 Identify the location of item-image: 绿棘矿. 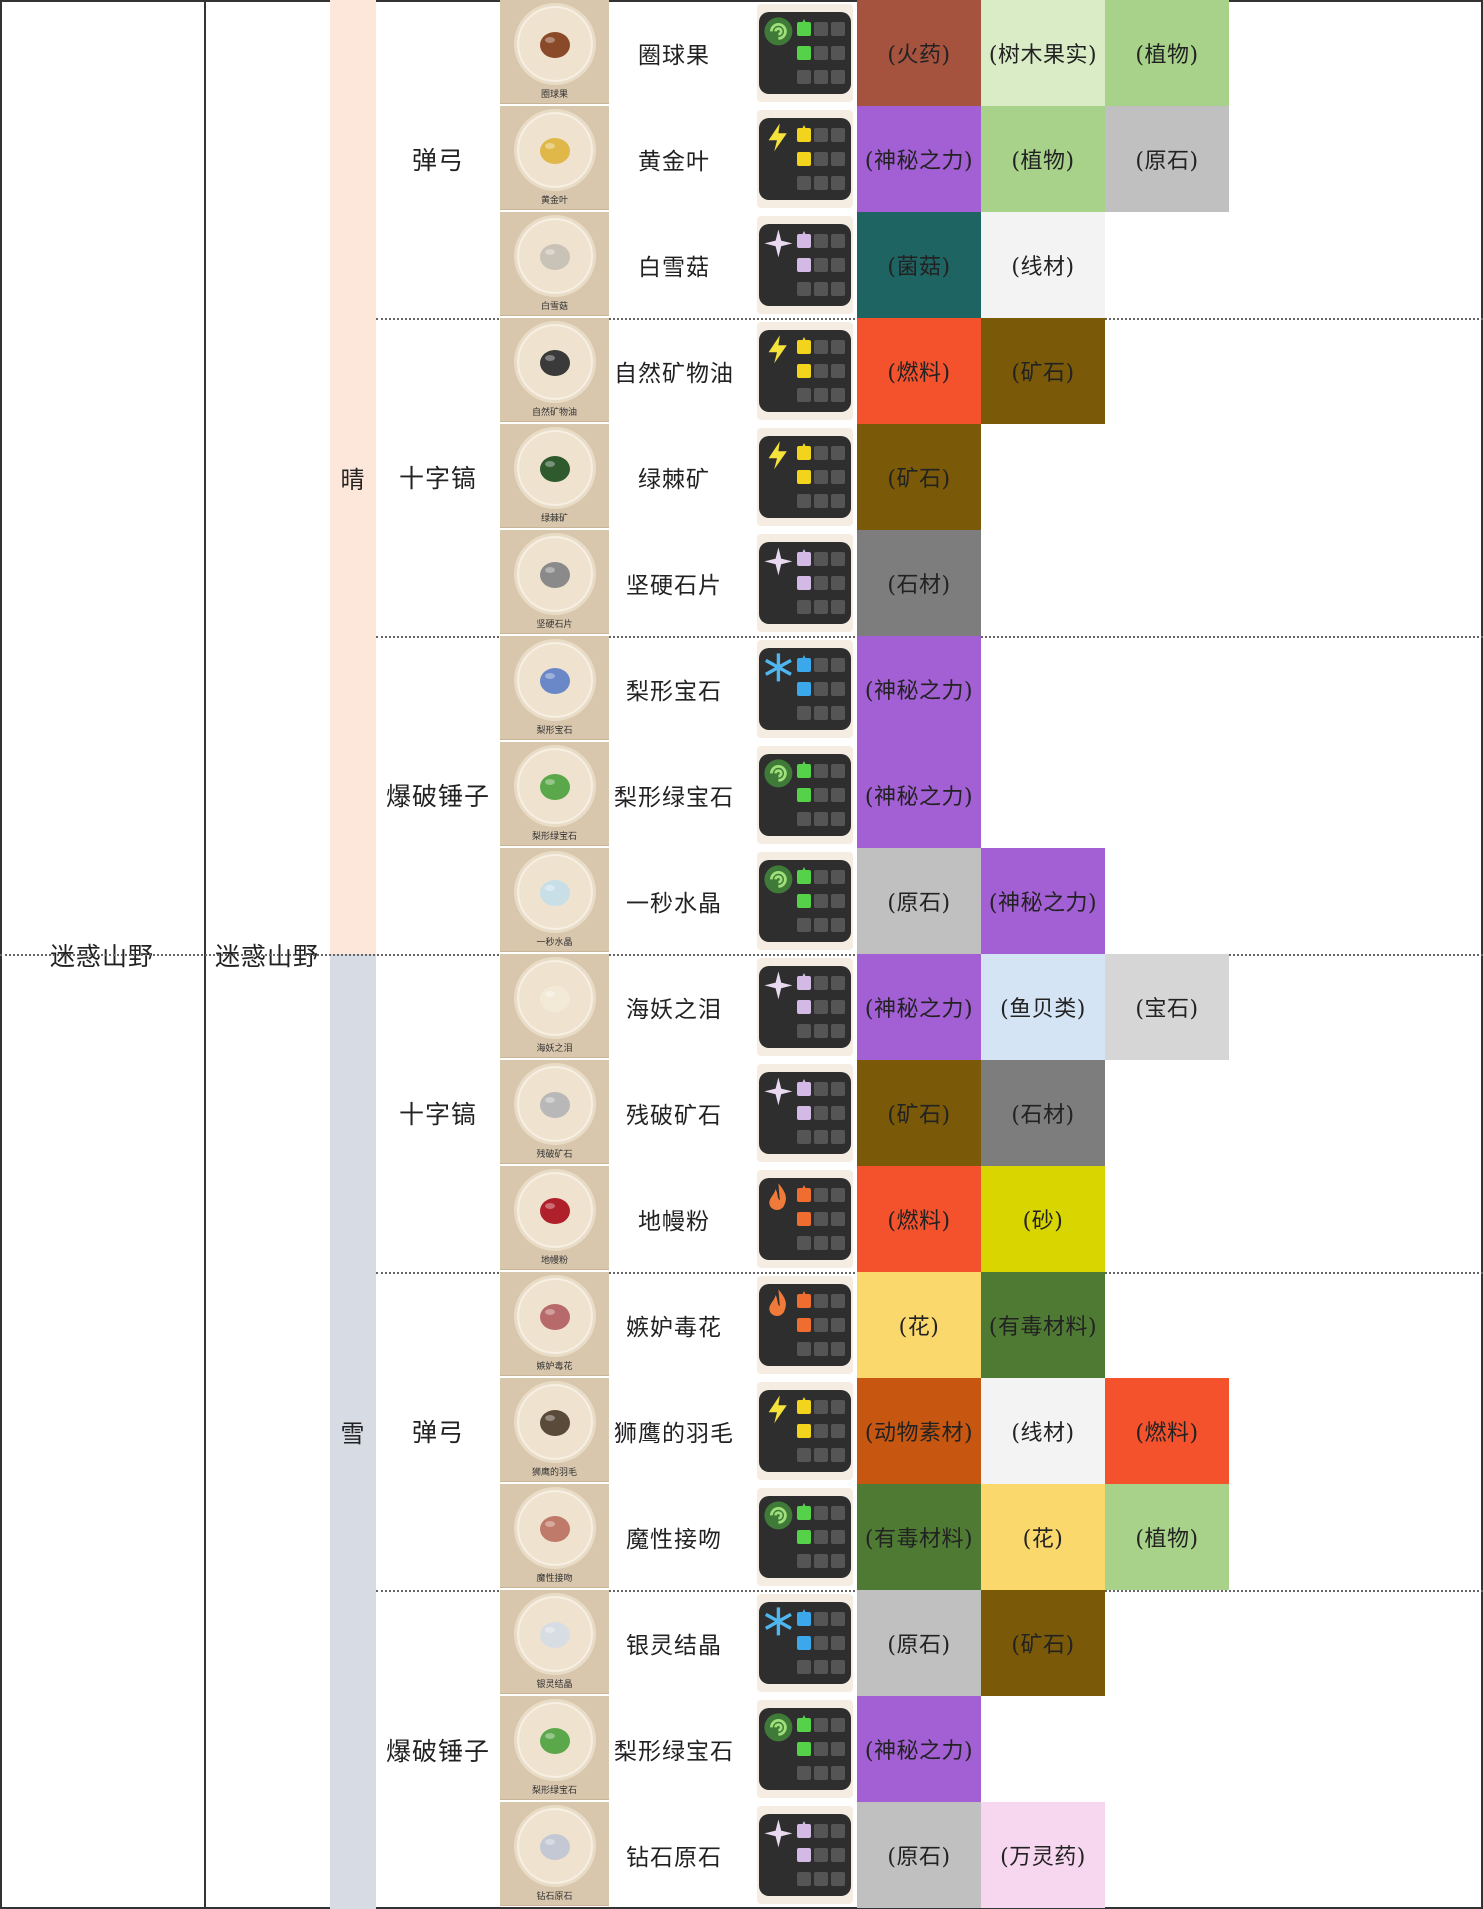
(554, 476).